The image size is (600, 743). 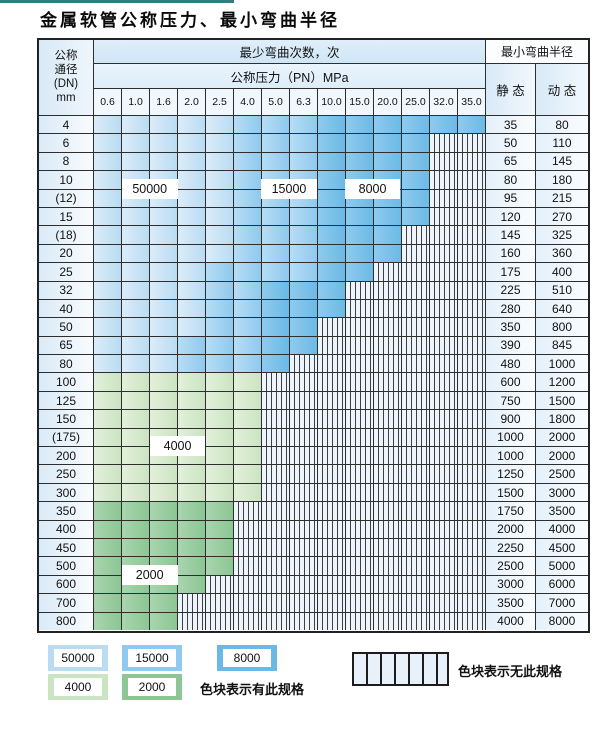 I want to click on nominal-pressure-header: 公称压力（PN）MPa, so click(x=289, y=76).